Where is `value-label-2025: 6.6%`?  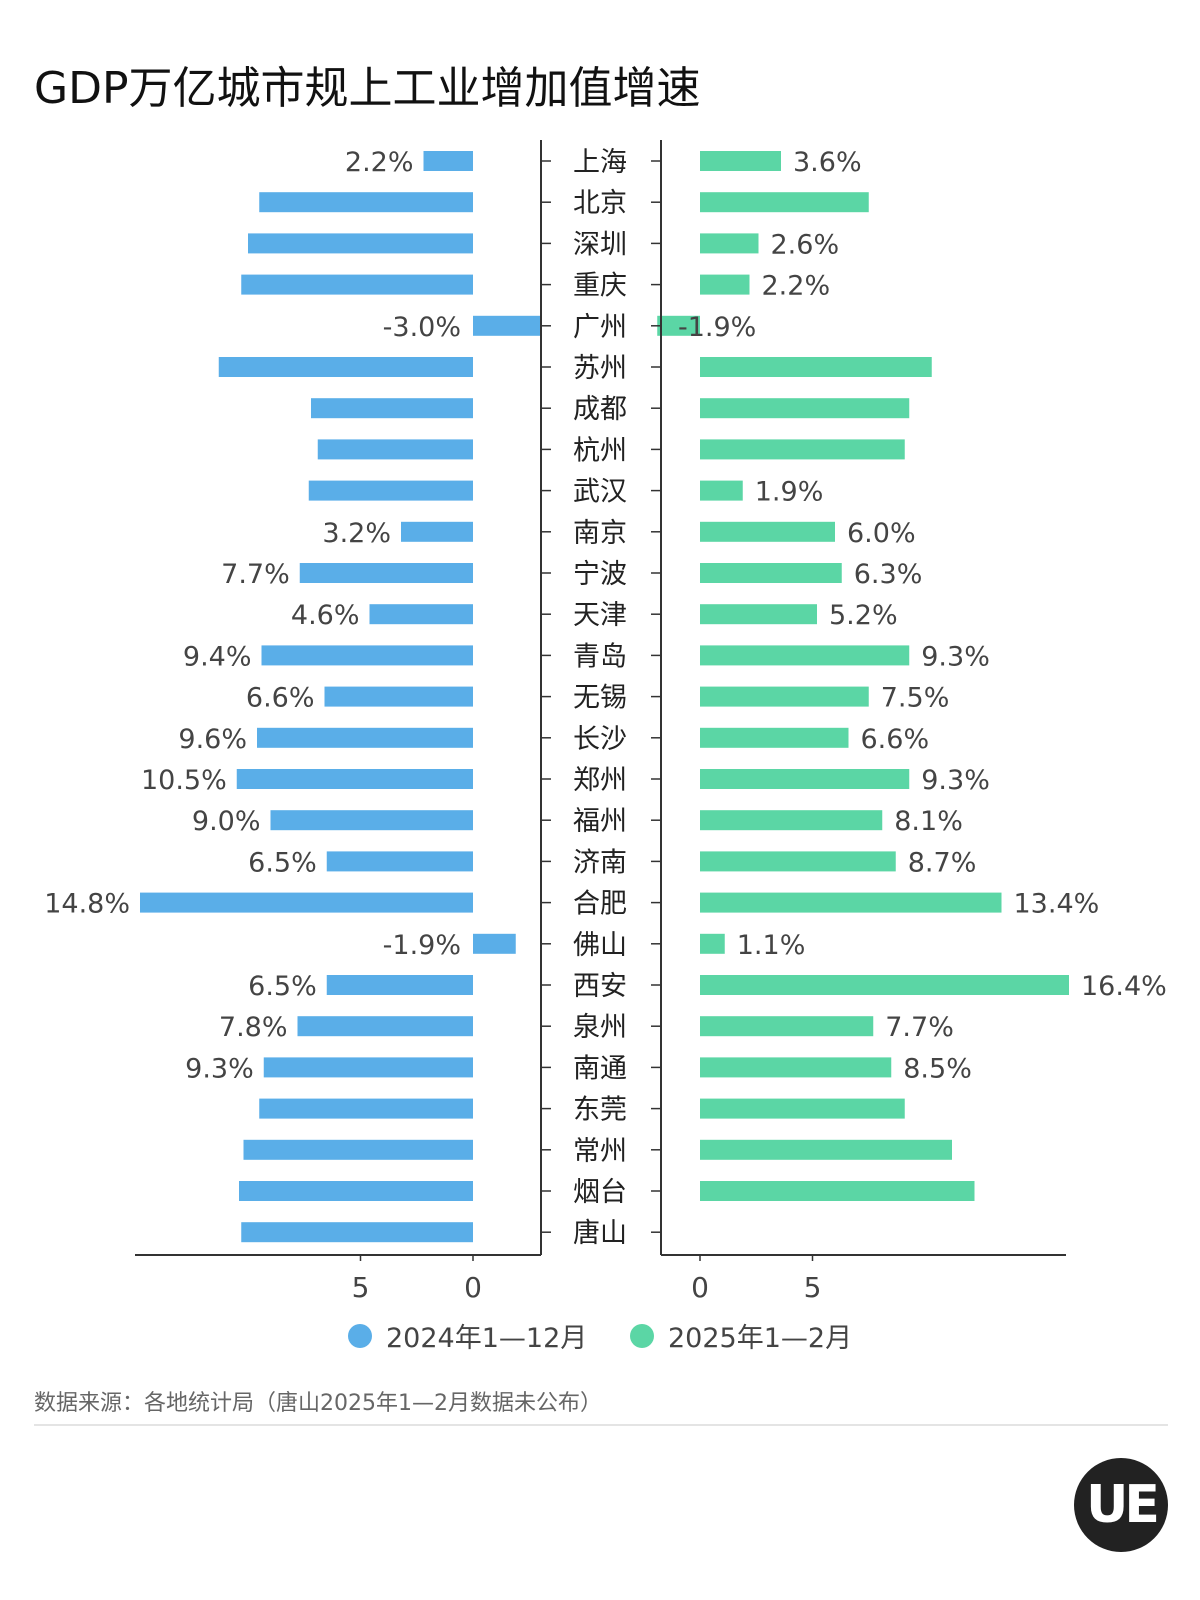
value-label-2025: 6.6% is located at coordinates (895, 739).